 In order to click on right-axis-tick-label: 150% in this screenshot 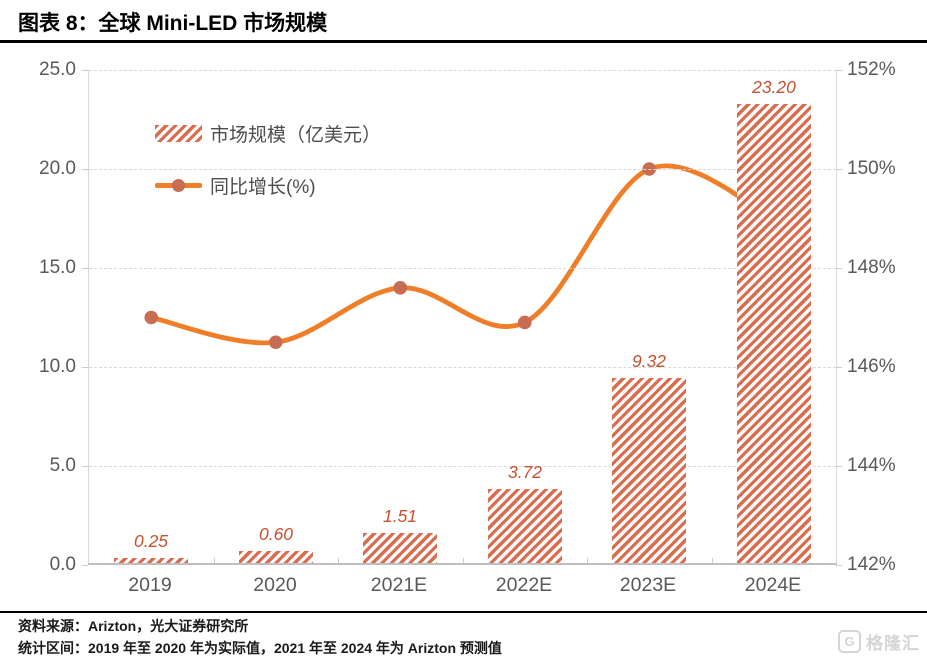, I will do `click(871, 168)`.